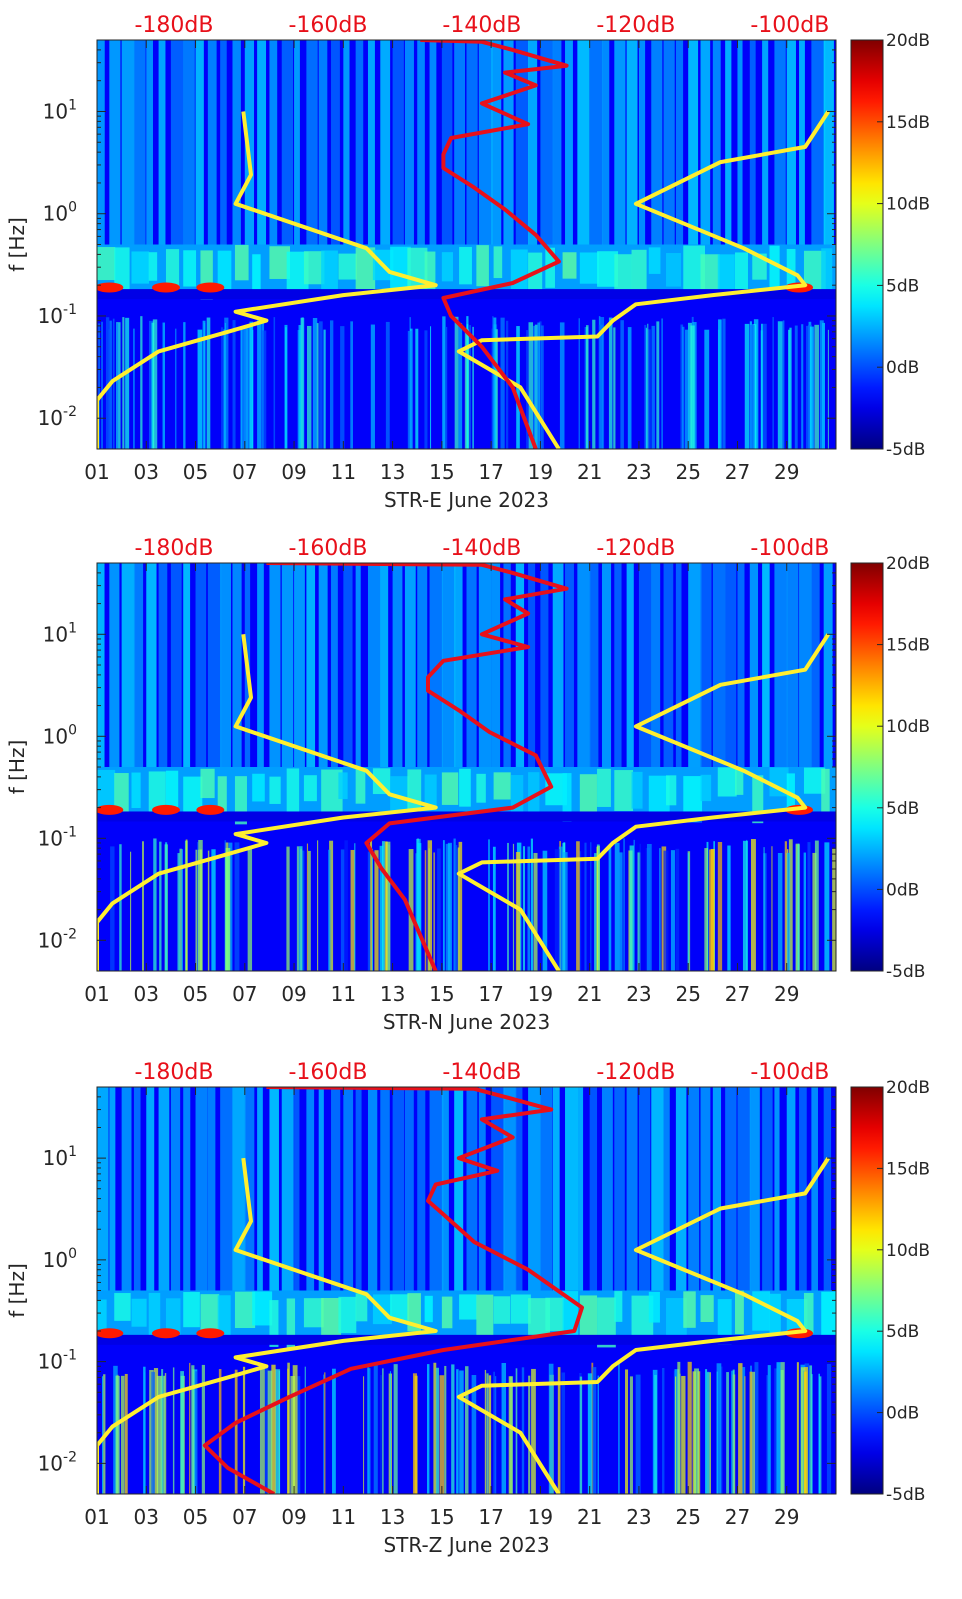  What do you see at coordinates (466, 500) in the screenshot?
I see `x-axis-label: STR-E June 2023` at bounding box center [466, 500].